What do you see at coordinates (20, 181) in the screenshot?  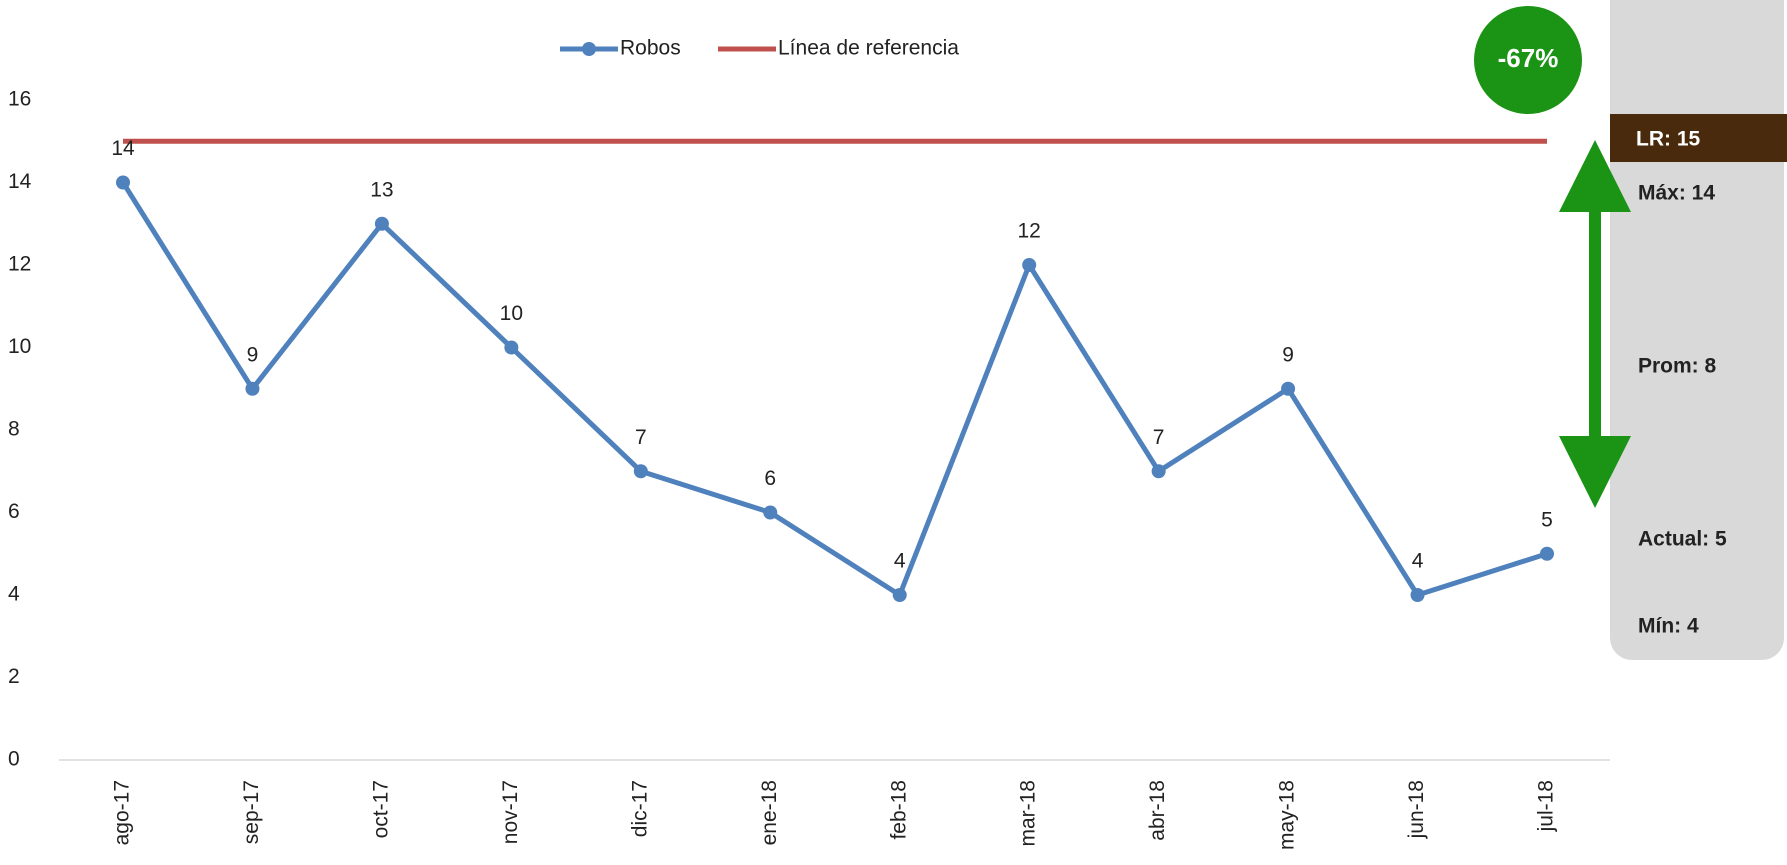 I see `y-tick-label: 14` at bounding box center [20, 181].